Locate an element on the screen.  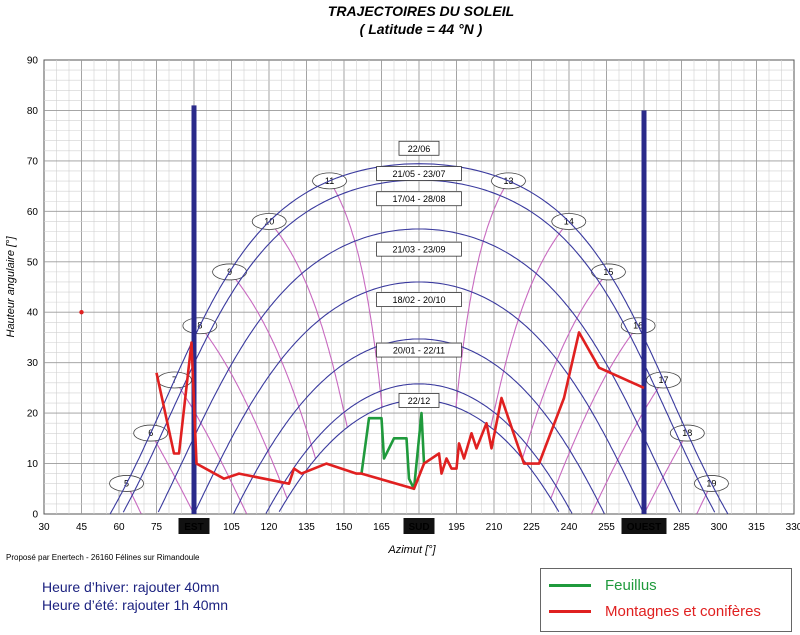
y-tick-label: 20 is located at coordinates (33, 414).